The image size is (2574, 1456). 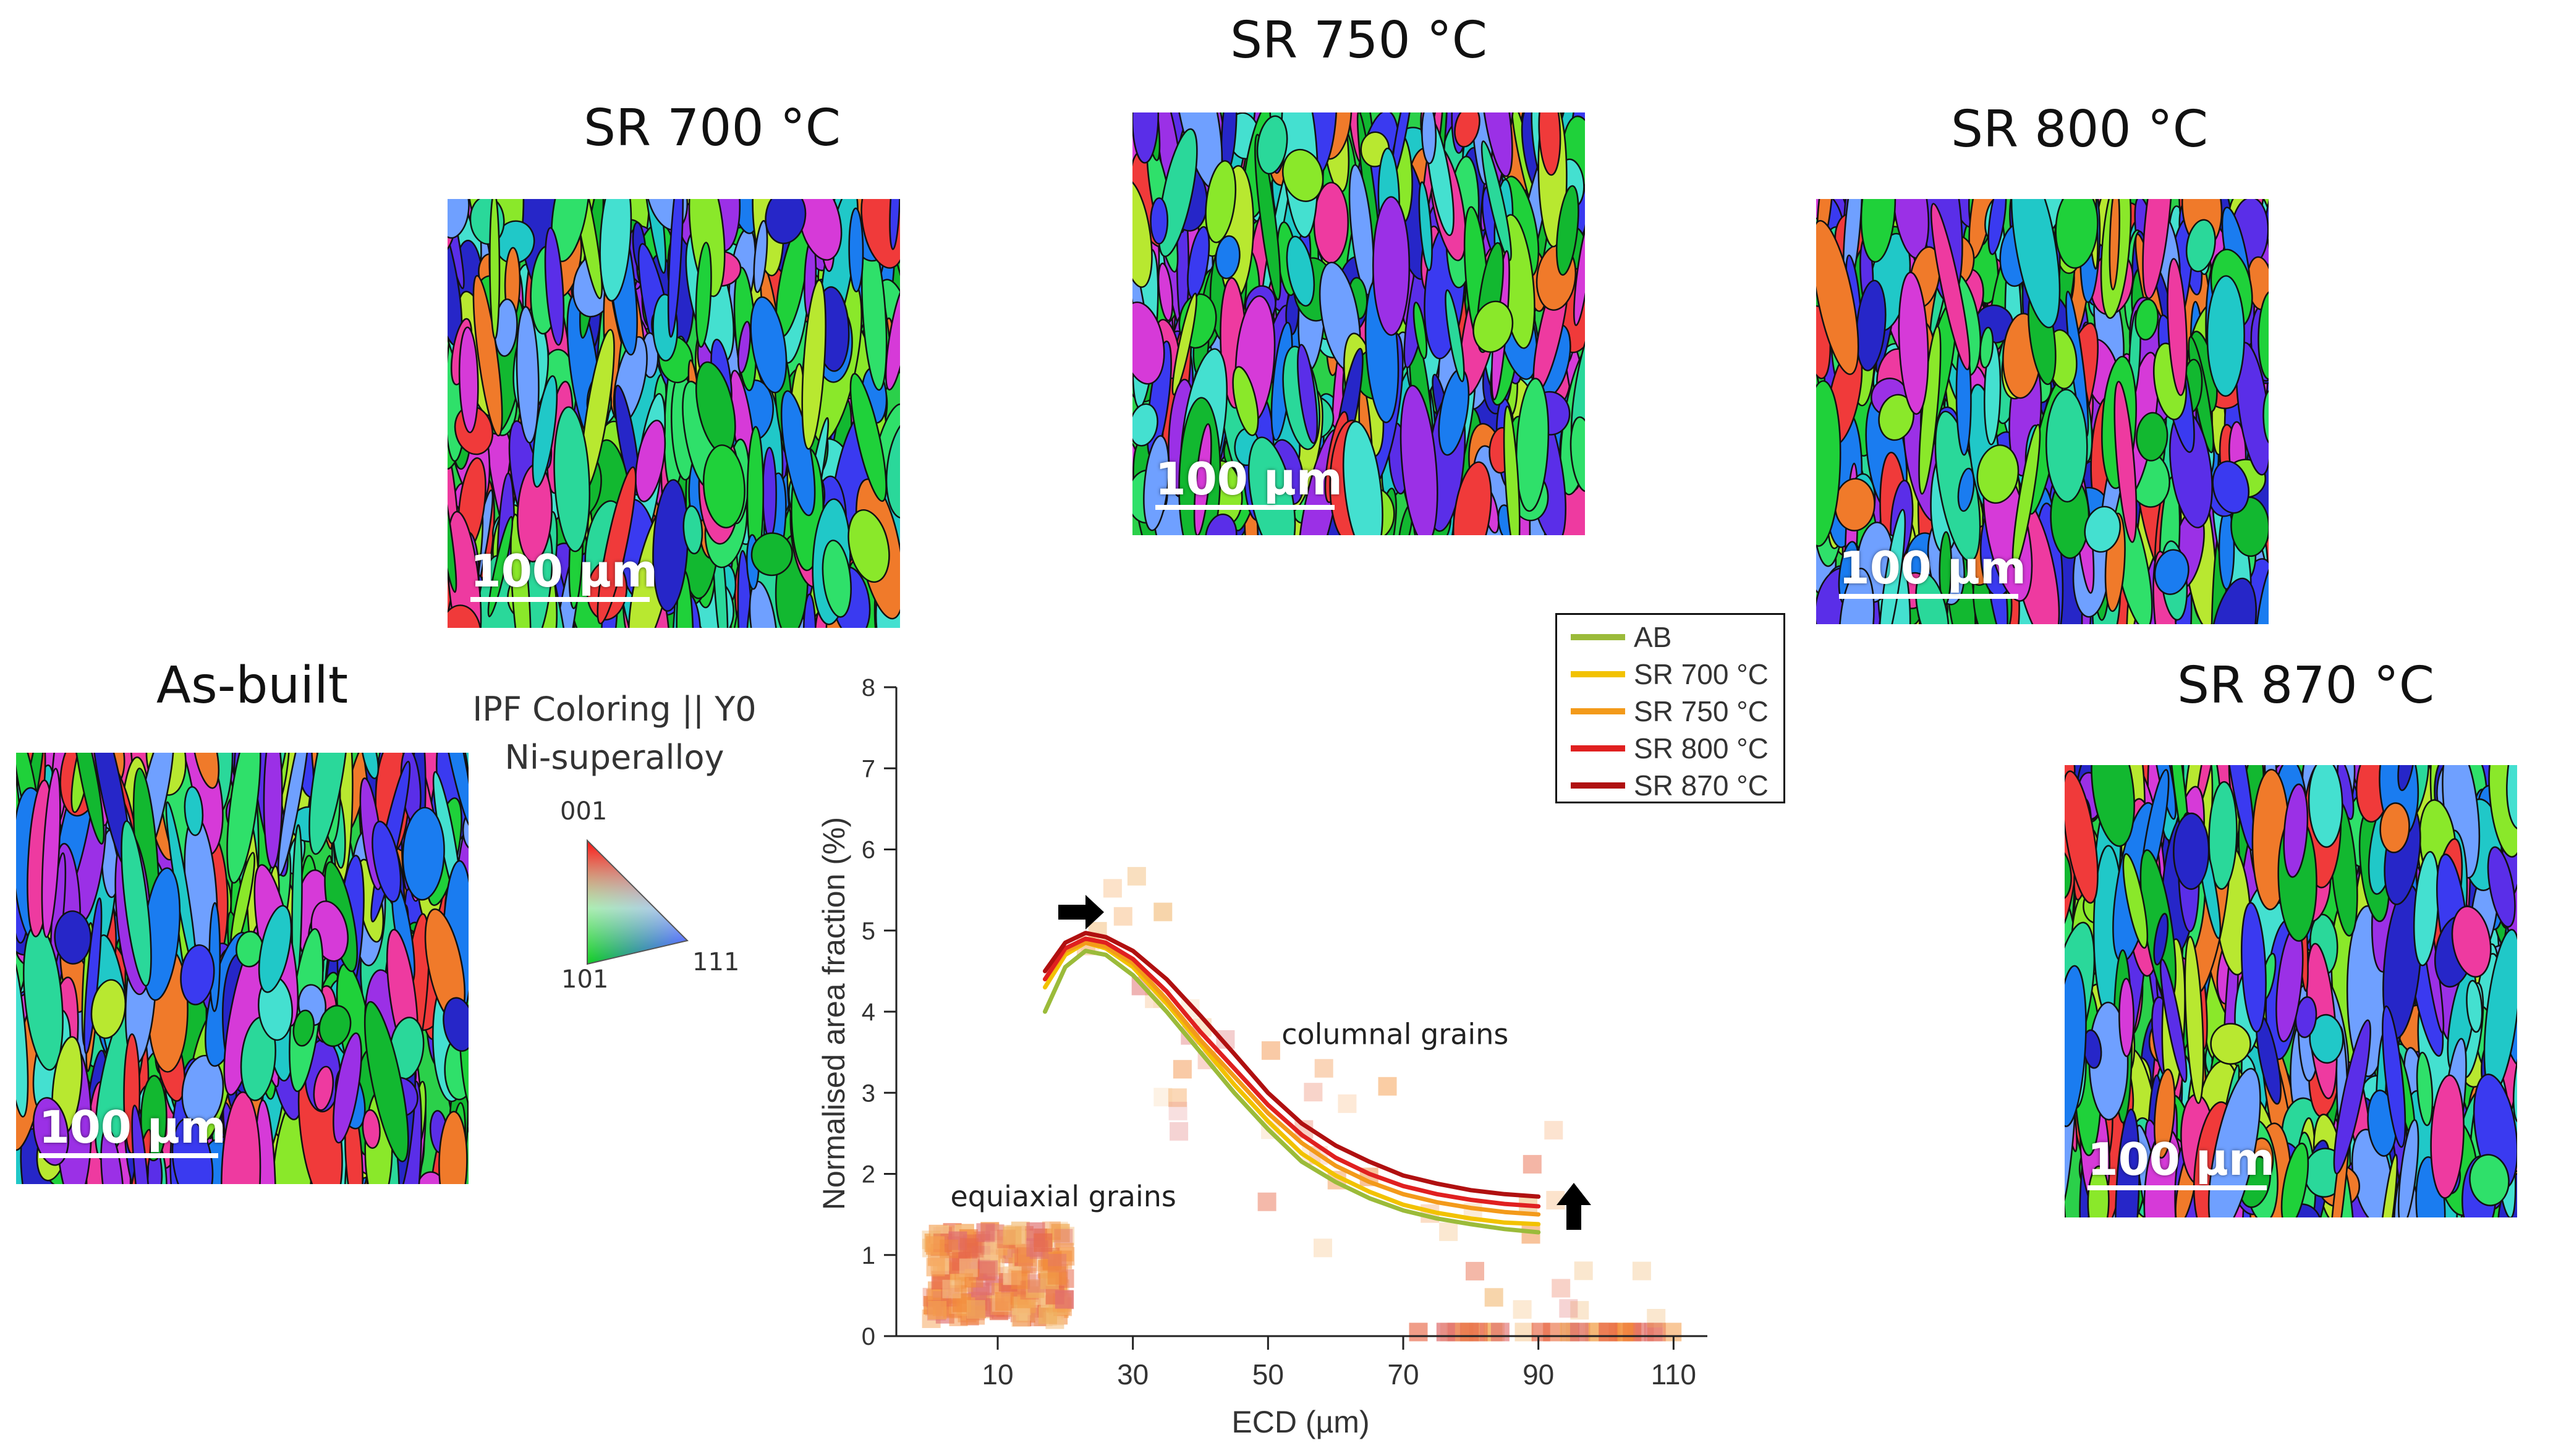 What do you see at coordinates (1358, 40) in the screenshot?
I see `panel-title-sr-750: SR 750 °C` at bounding box center [1358, 40].